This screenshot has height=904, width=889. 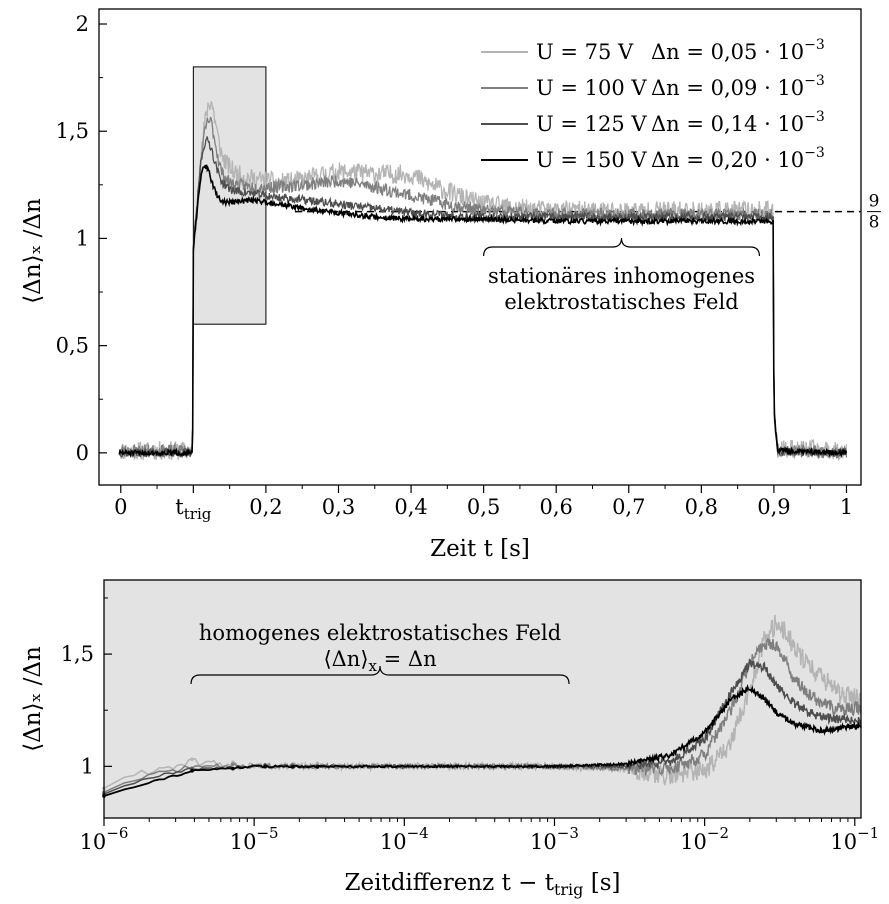 I want to click on x-tick-label: 0,7, so click(x=628, y=507).